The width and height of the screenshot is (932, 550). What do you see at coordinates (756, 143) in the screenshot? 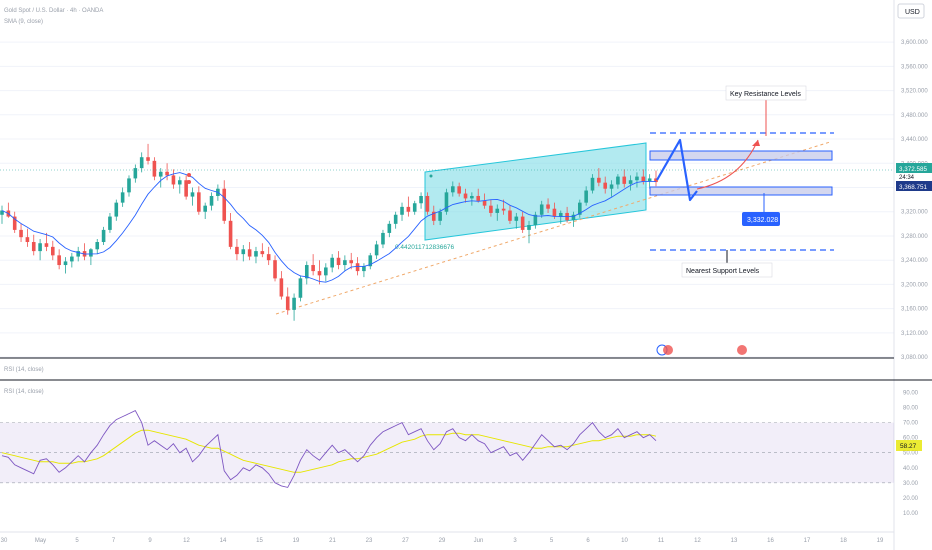
I see `alternate-path-arrow` at bounding box center [756, 143].